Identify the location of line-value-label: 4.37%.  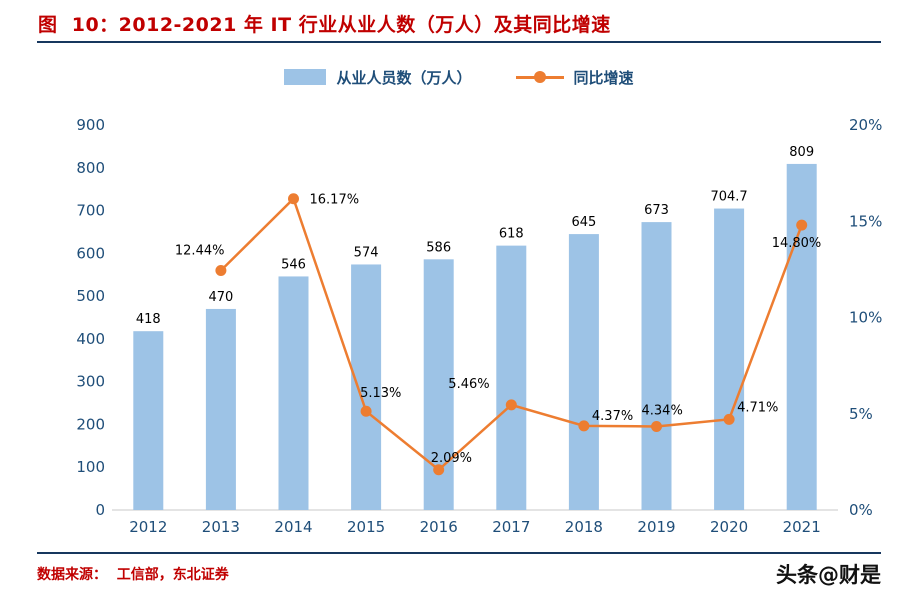
(612, 416).